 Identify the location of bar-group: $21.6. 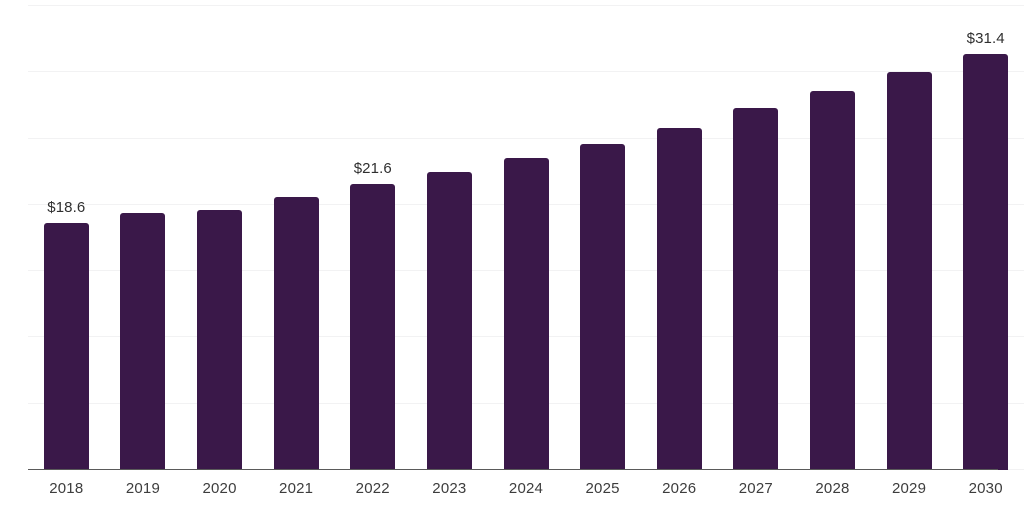
(373, 235).